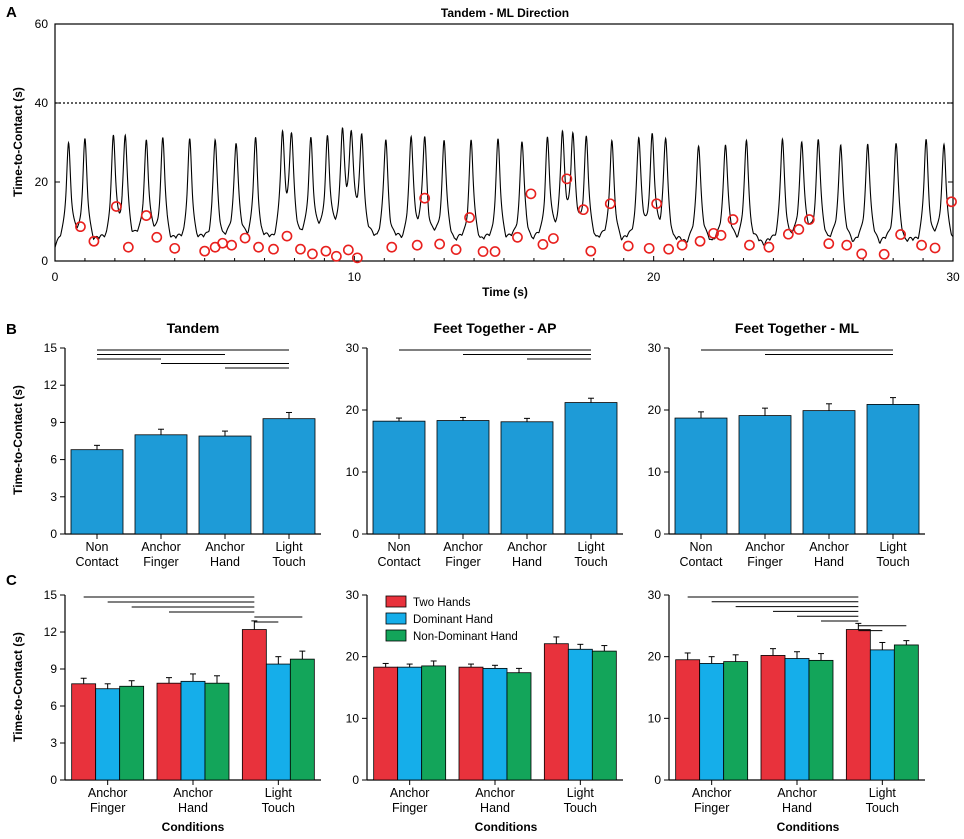 This screenshot has width=964, height=839. I want to click on y-tick-label: 15, so click(51, 595).